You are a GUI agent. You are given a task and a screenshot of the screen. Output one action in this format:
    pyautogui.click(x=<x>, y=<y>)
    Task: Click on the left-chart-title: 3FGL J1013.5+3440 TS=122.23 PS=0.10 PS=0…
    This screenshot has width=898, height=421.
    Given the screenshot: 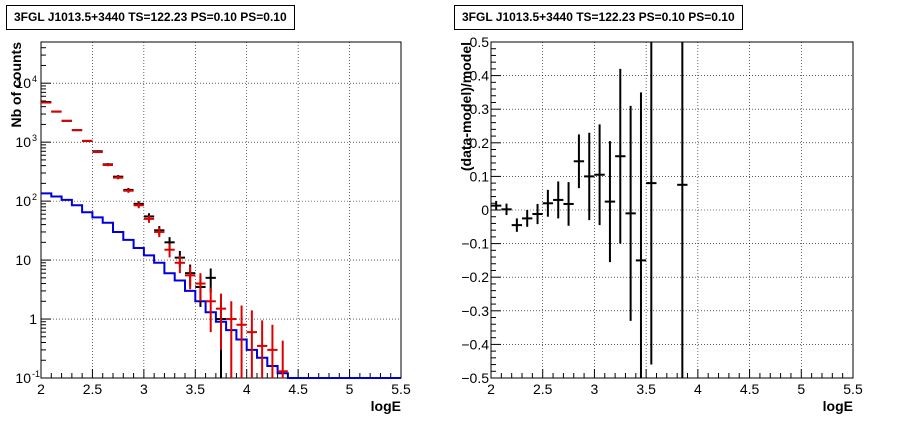 What is the action you would take?
    pyautogui.click(x=150, y=17)
    